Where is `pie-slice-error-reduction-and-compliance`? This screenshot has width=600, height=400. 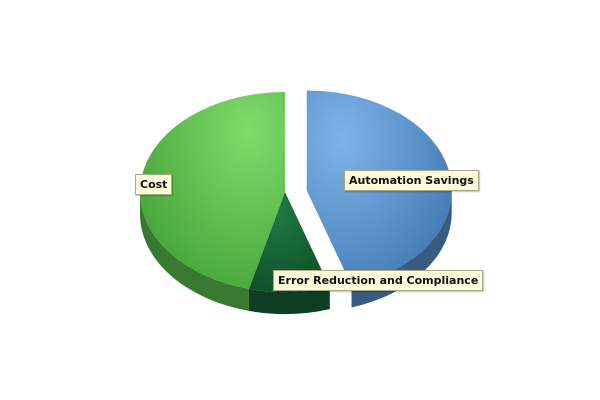
pie-slice-error-reduction-and-compliance is located at coordinates (289, 242).